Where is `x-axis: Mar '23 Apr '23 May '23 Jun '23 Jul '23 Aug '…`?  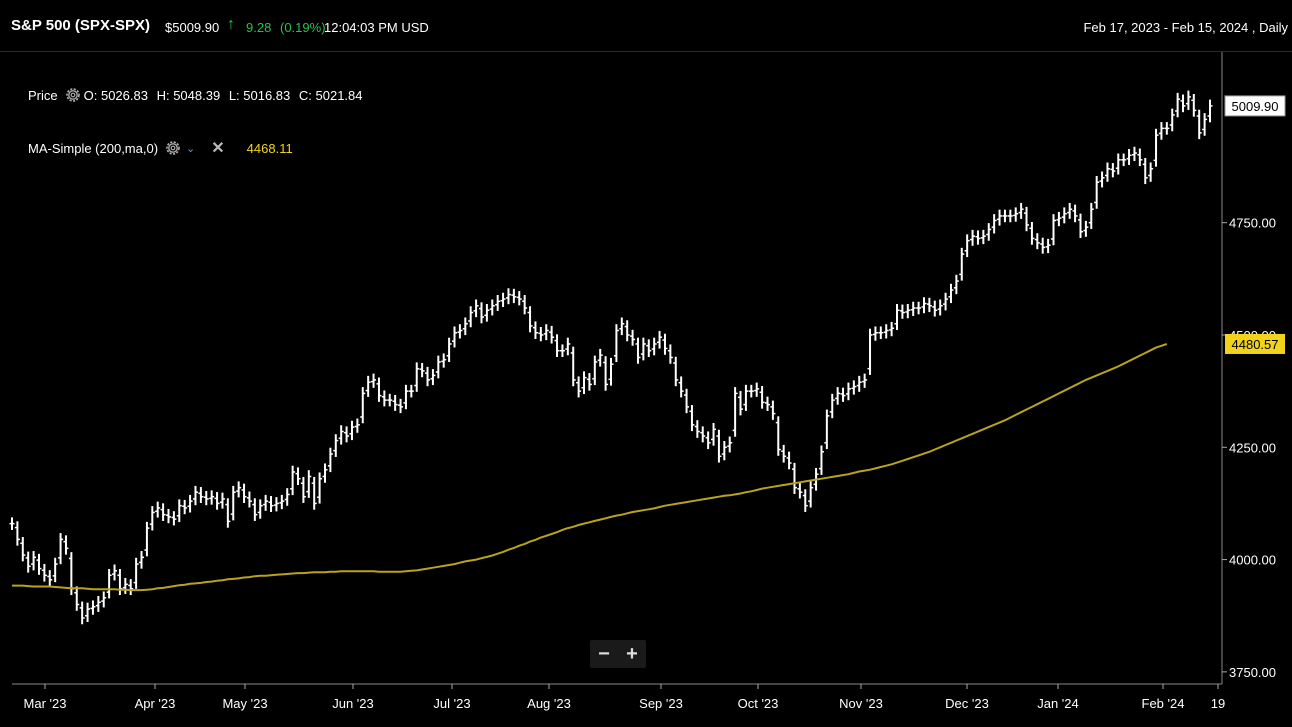
x-axis: Mar '23 Apr '23 May '23 Jun '23 Jul '23 Aug '… is located at coordinates (618, 697).